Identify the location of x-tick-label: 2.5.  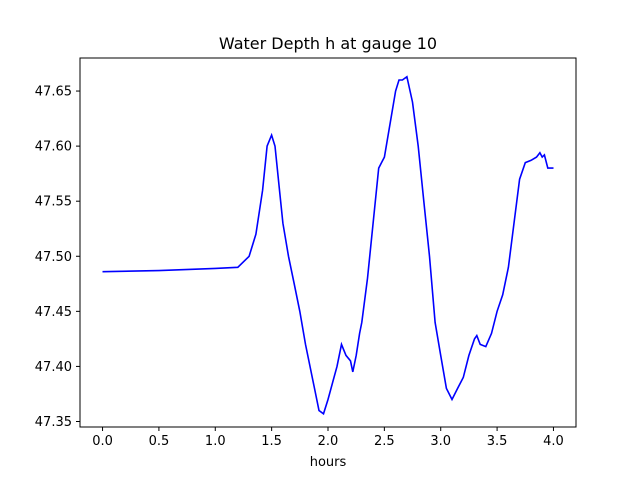
(384, 441).